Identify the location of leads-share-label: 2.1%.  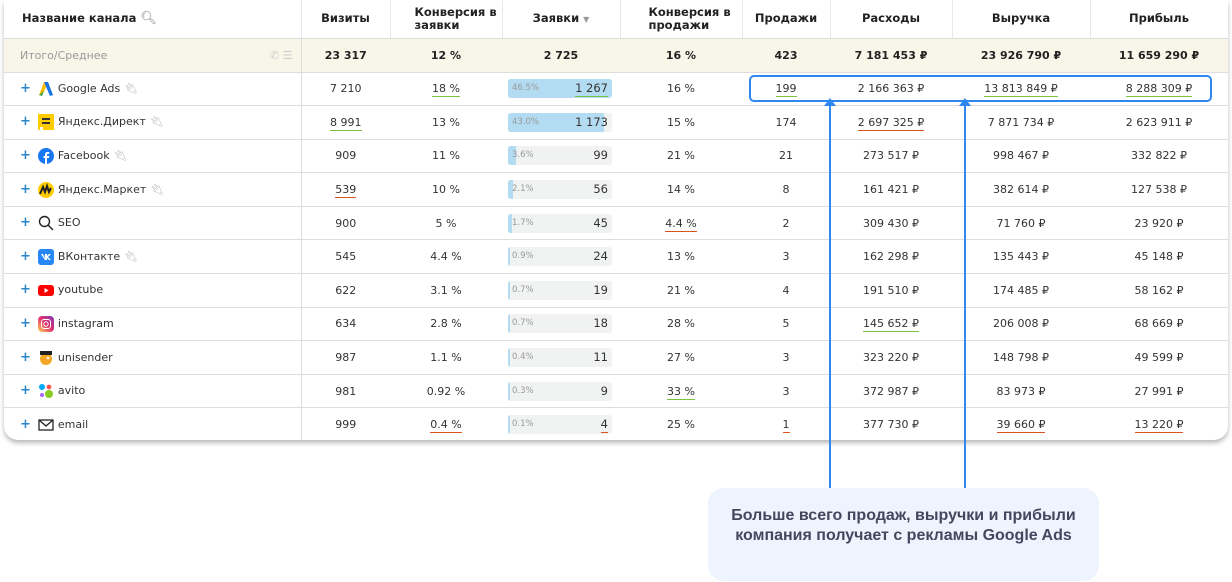
(523, 189).